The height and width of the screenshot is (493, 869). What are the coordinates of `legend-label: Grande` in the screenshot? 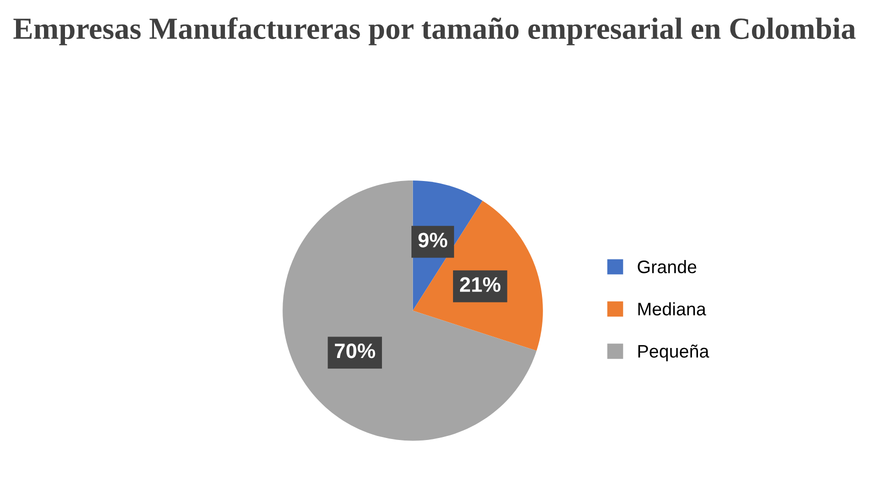 It's located at (667, 267).